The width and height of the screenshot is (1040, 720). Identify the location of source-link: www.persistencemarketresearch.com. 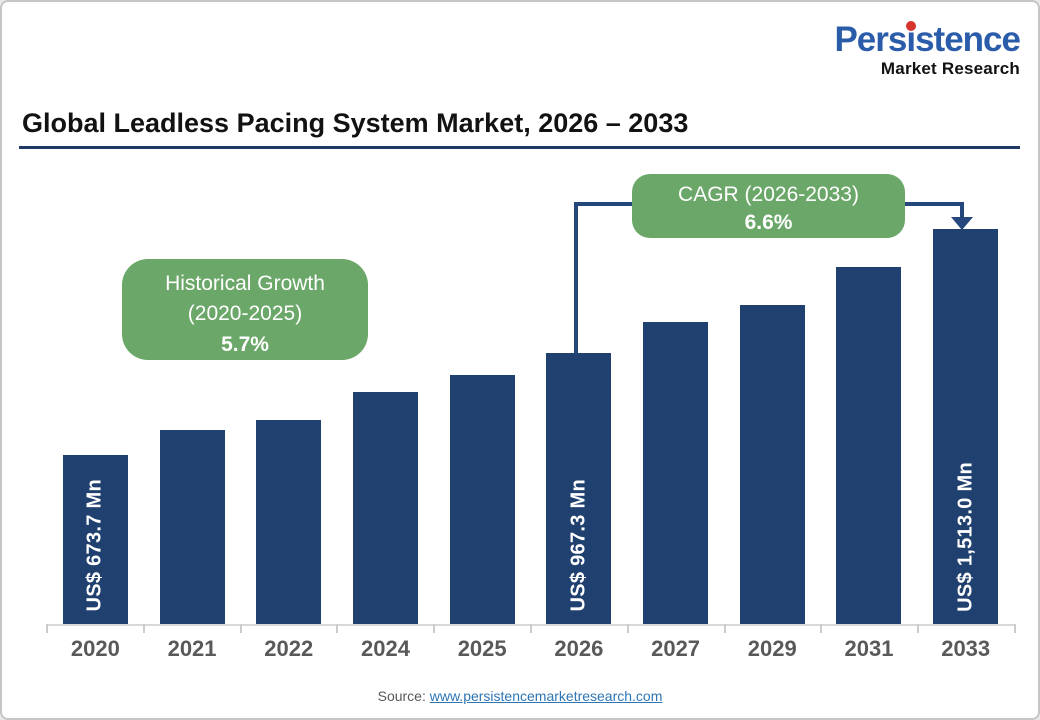
(546, 696).